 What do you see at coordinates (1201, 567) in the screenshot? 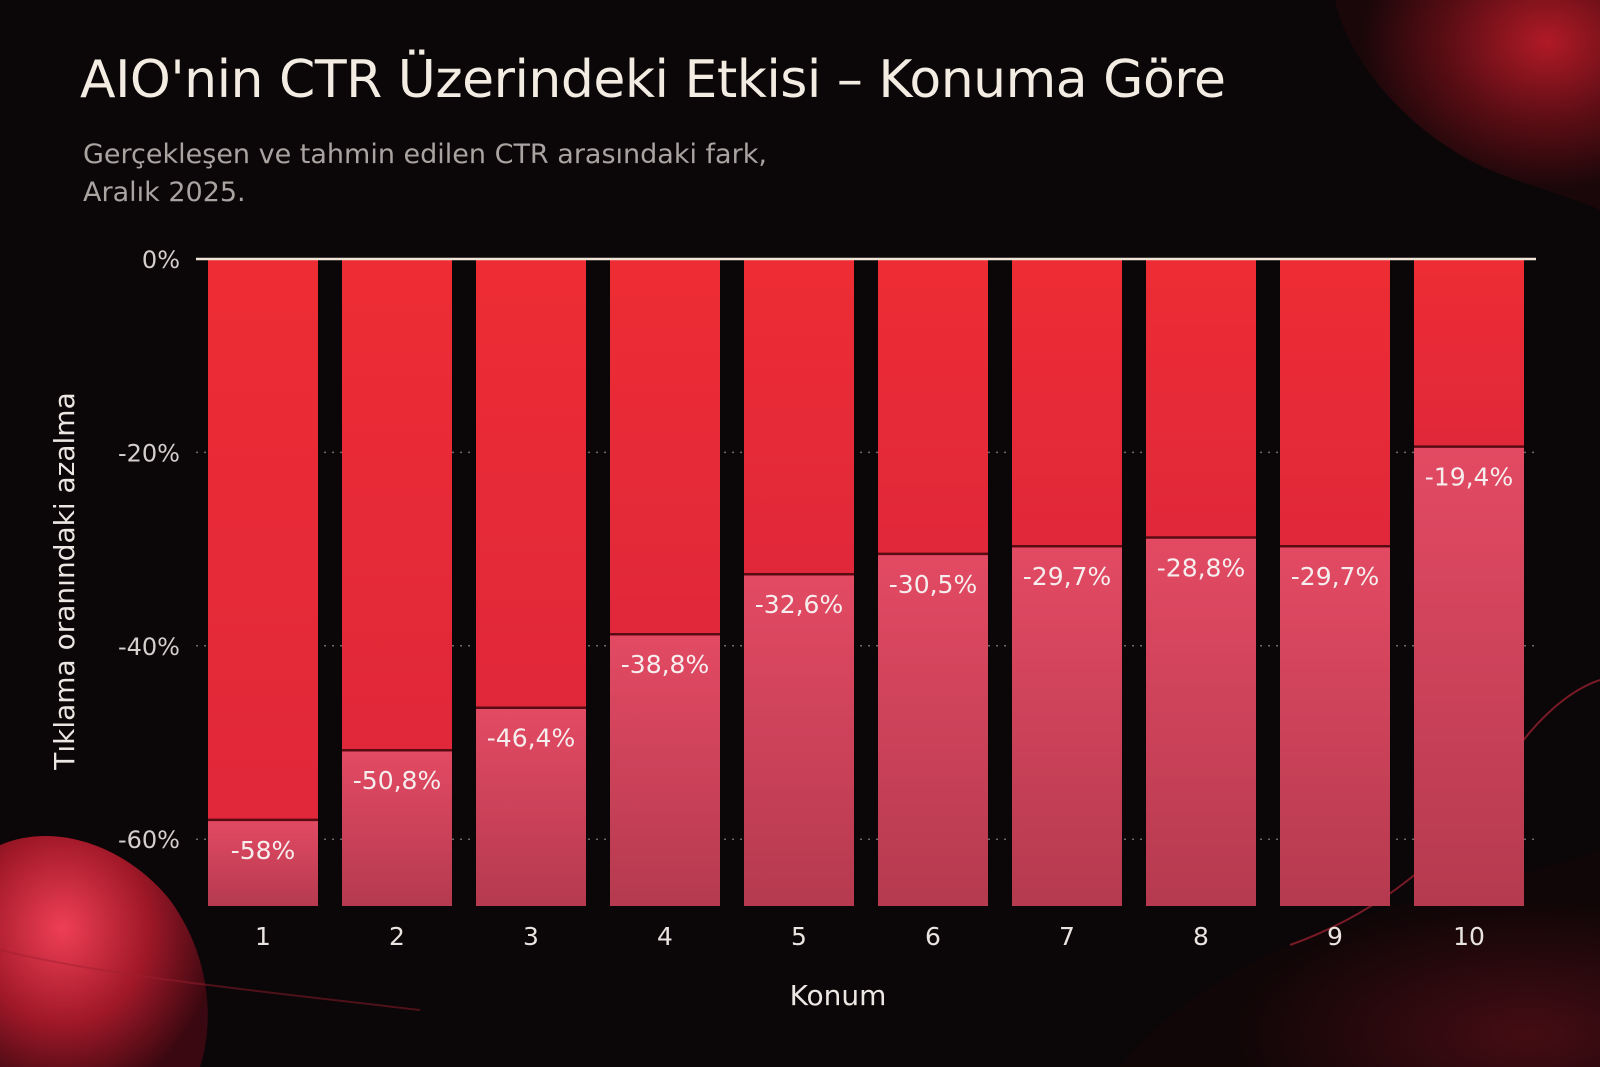
I see `bar-value-label: -28,8%` at bounding box center [1201, 567].